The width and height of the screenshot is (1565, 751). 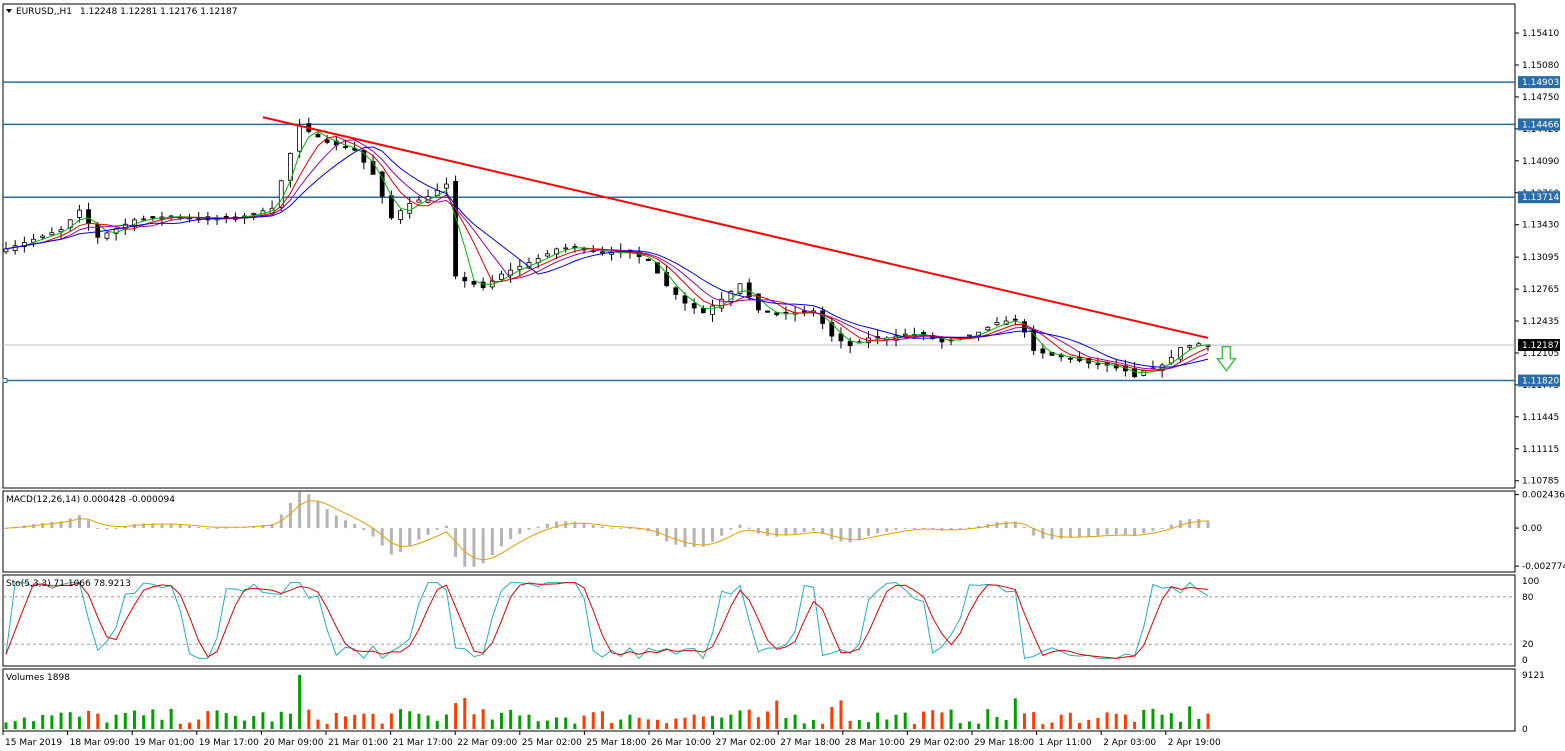 What do you see at coordinates (746, 743) in the screenshot?
I see `time-tick-label: 27 Mar 02:00` at bounding box center [746, 743].